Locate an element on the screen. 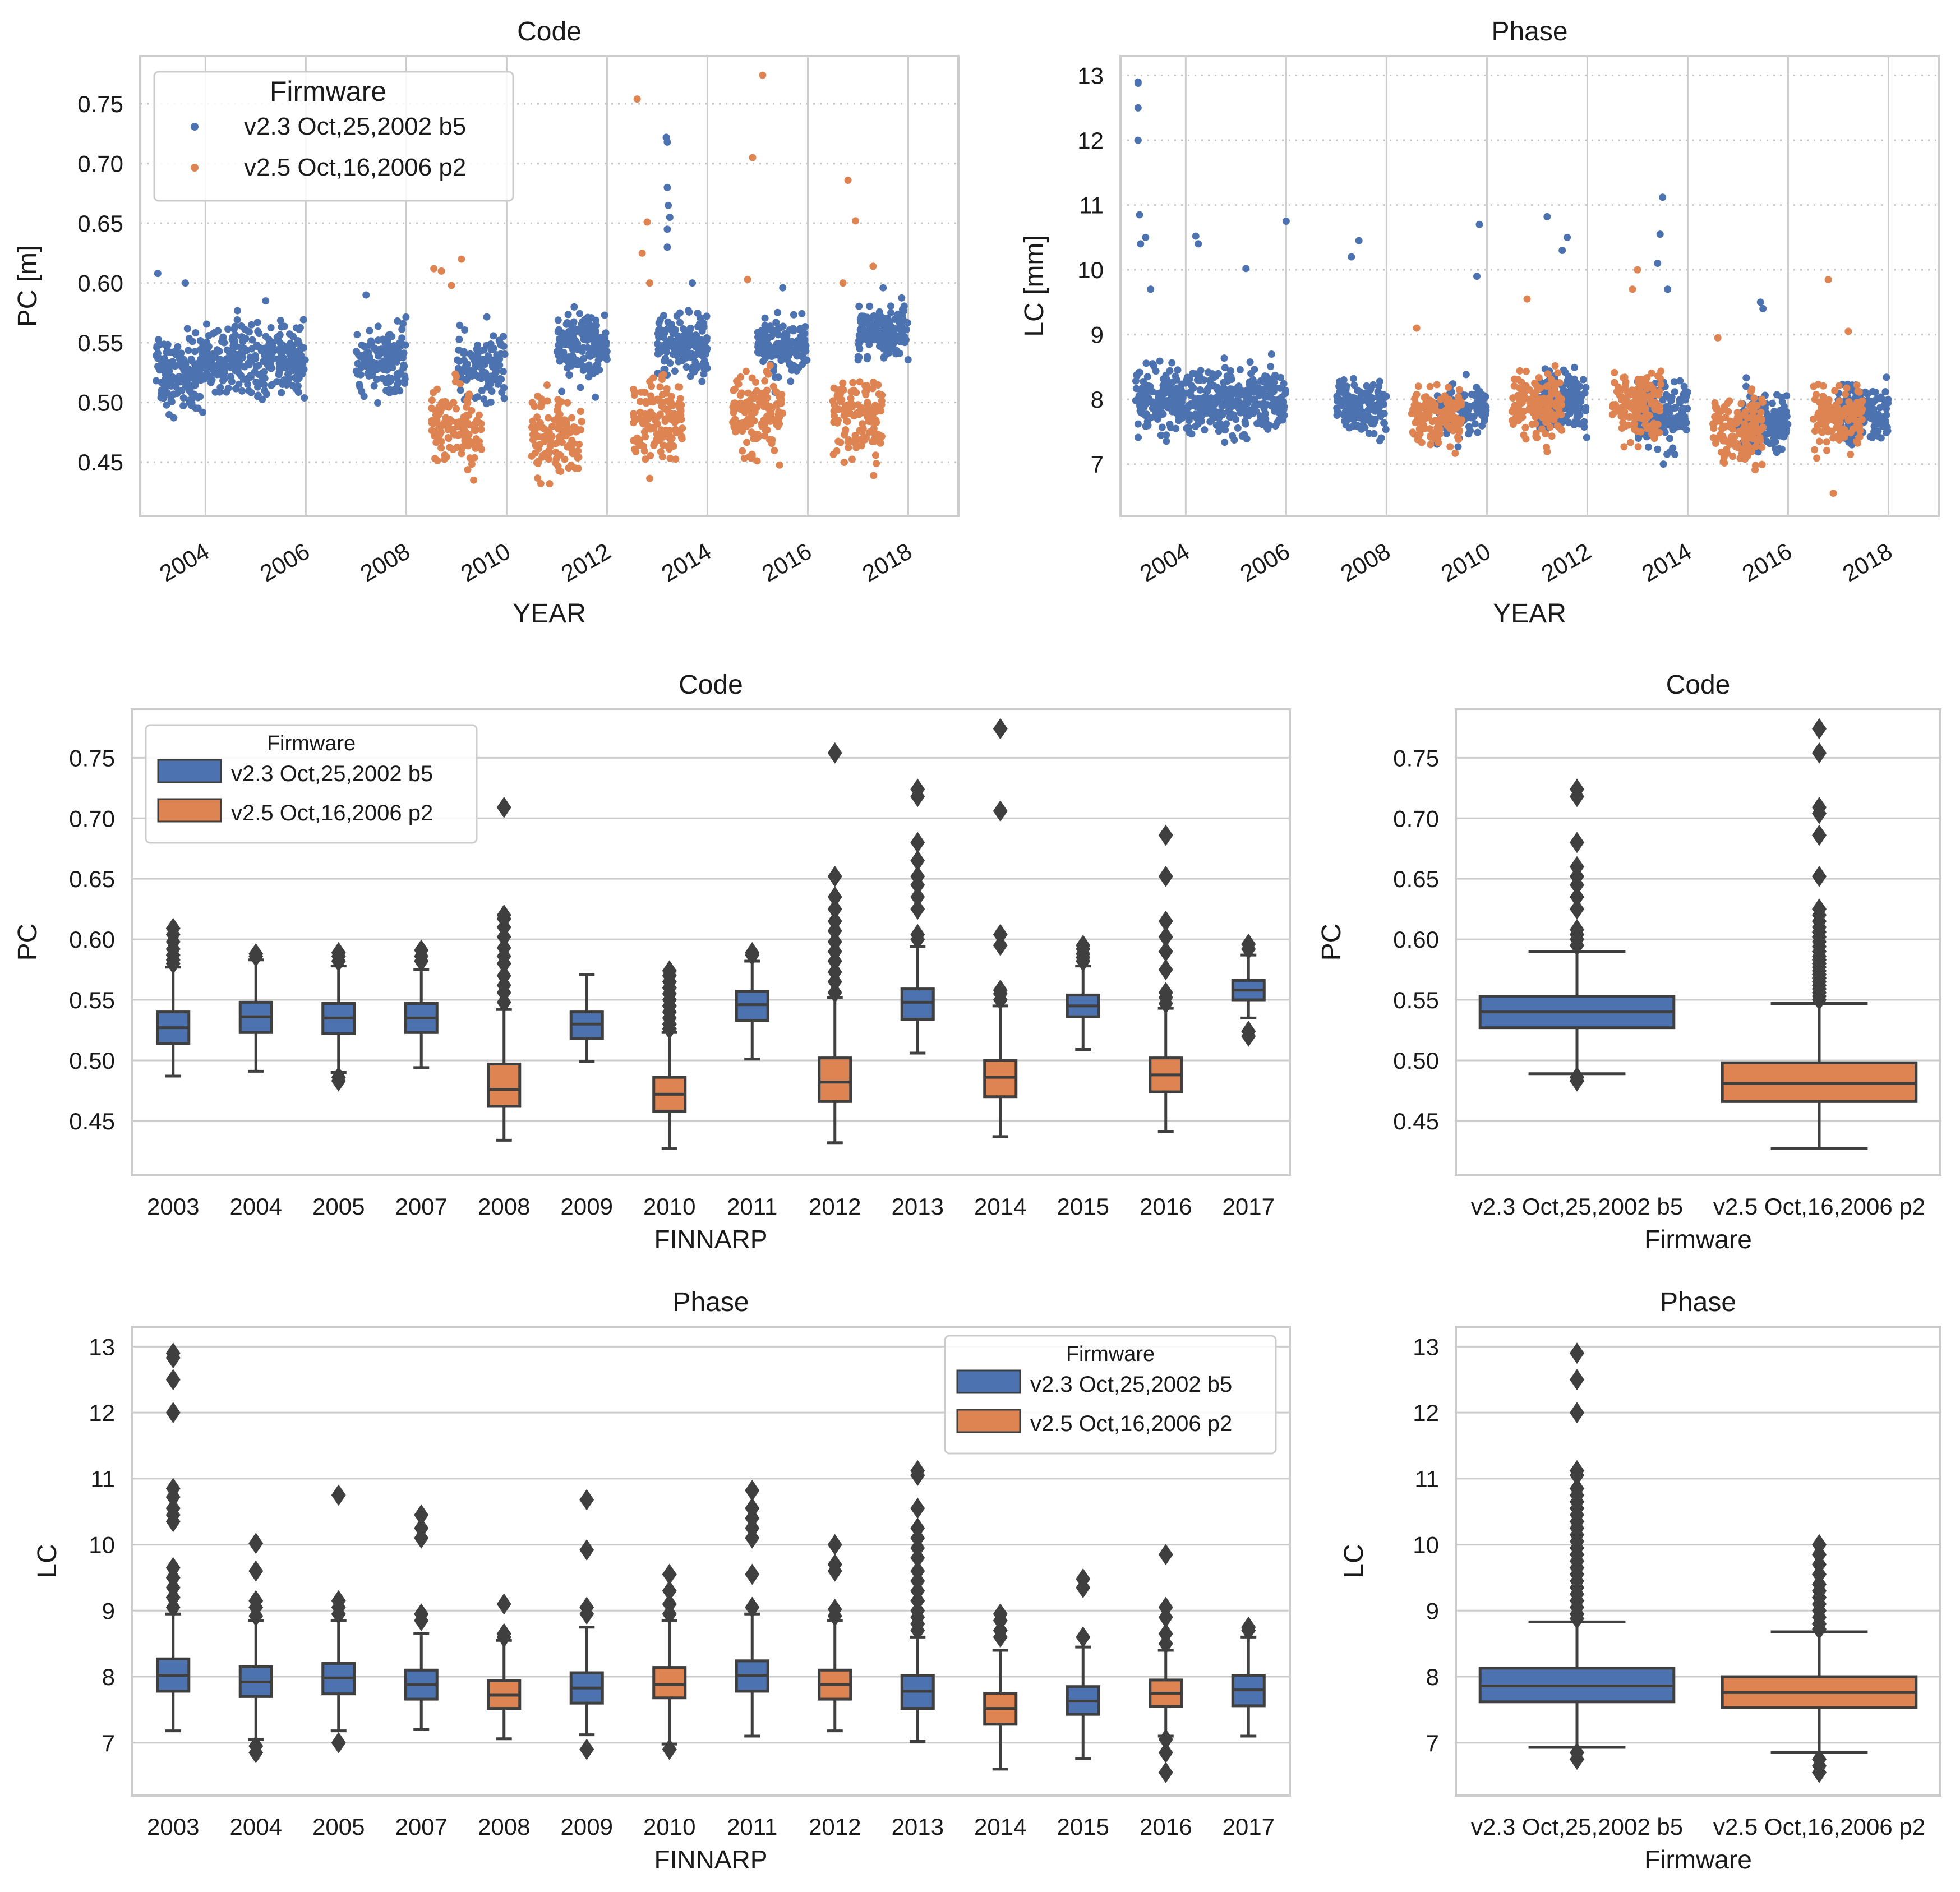  y-tick-label: 0.75 is located at coordinates (1416, 758).